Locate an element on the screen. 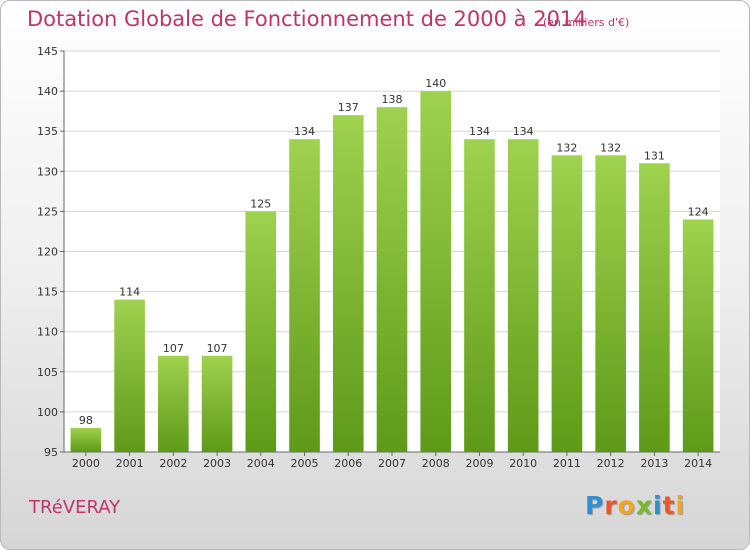 The image size is (750, 550). chart-subtitle: (en milliers d'€) is located at coordinates (586, 22).